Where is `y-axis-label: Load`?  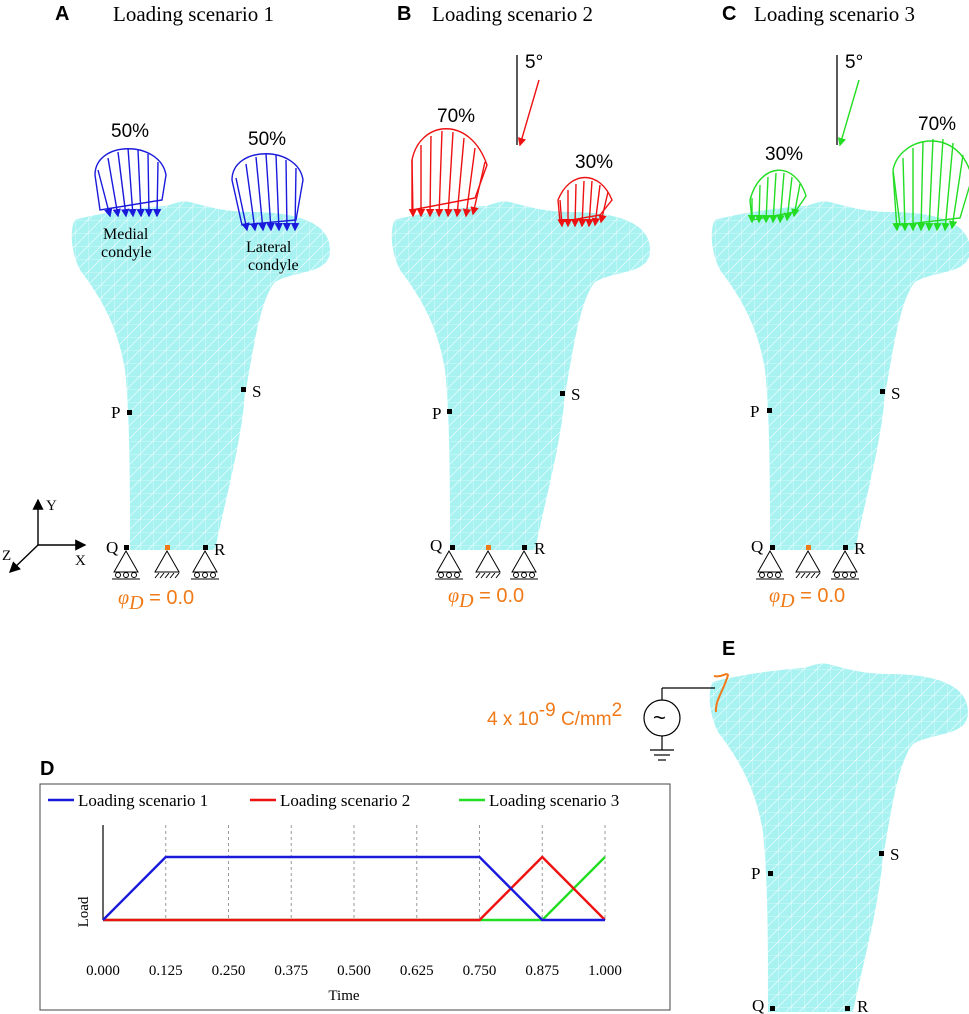
y-axis-label: Load is located at coordinates (84, 911).